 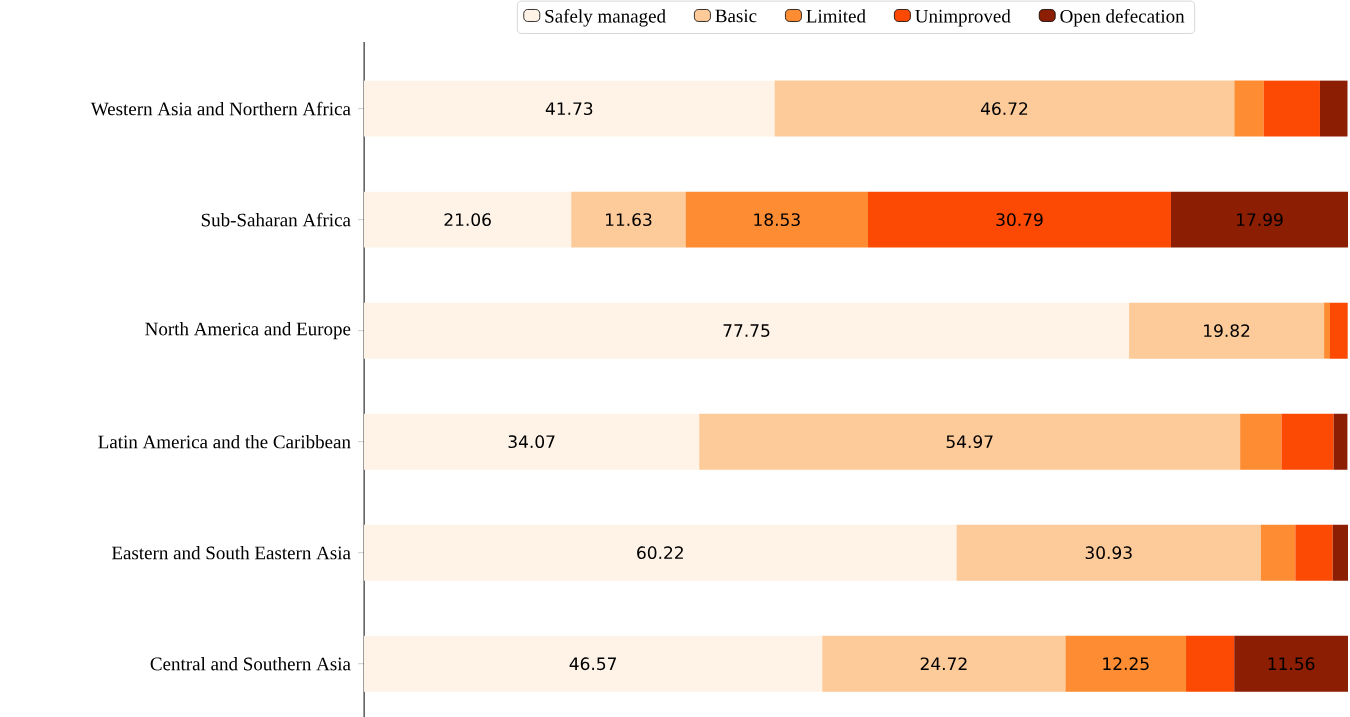 I want to click on data-label: 12.25, so click(x=1126, y=664).